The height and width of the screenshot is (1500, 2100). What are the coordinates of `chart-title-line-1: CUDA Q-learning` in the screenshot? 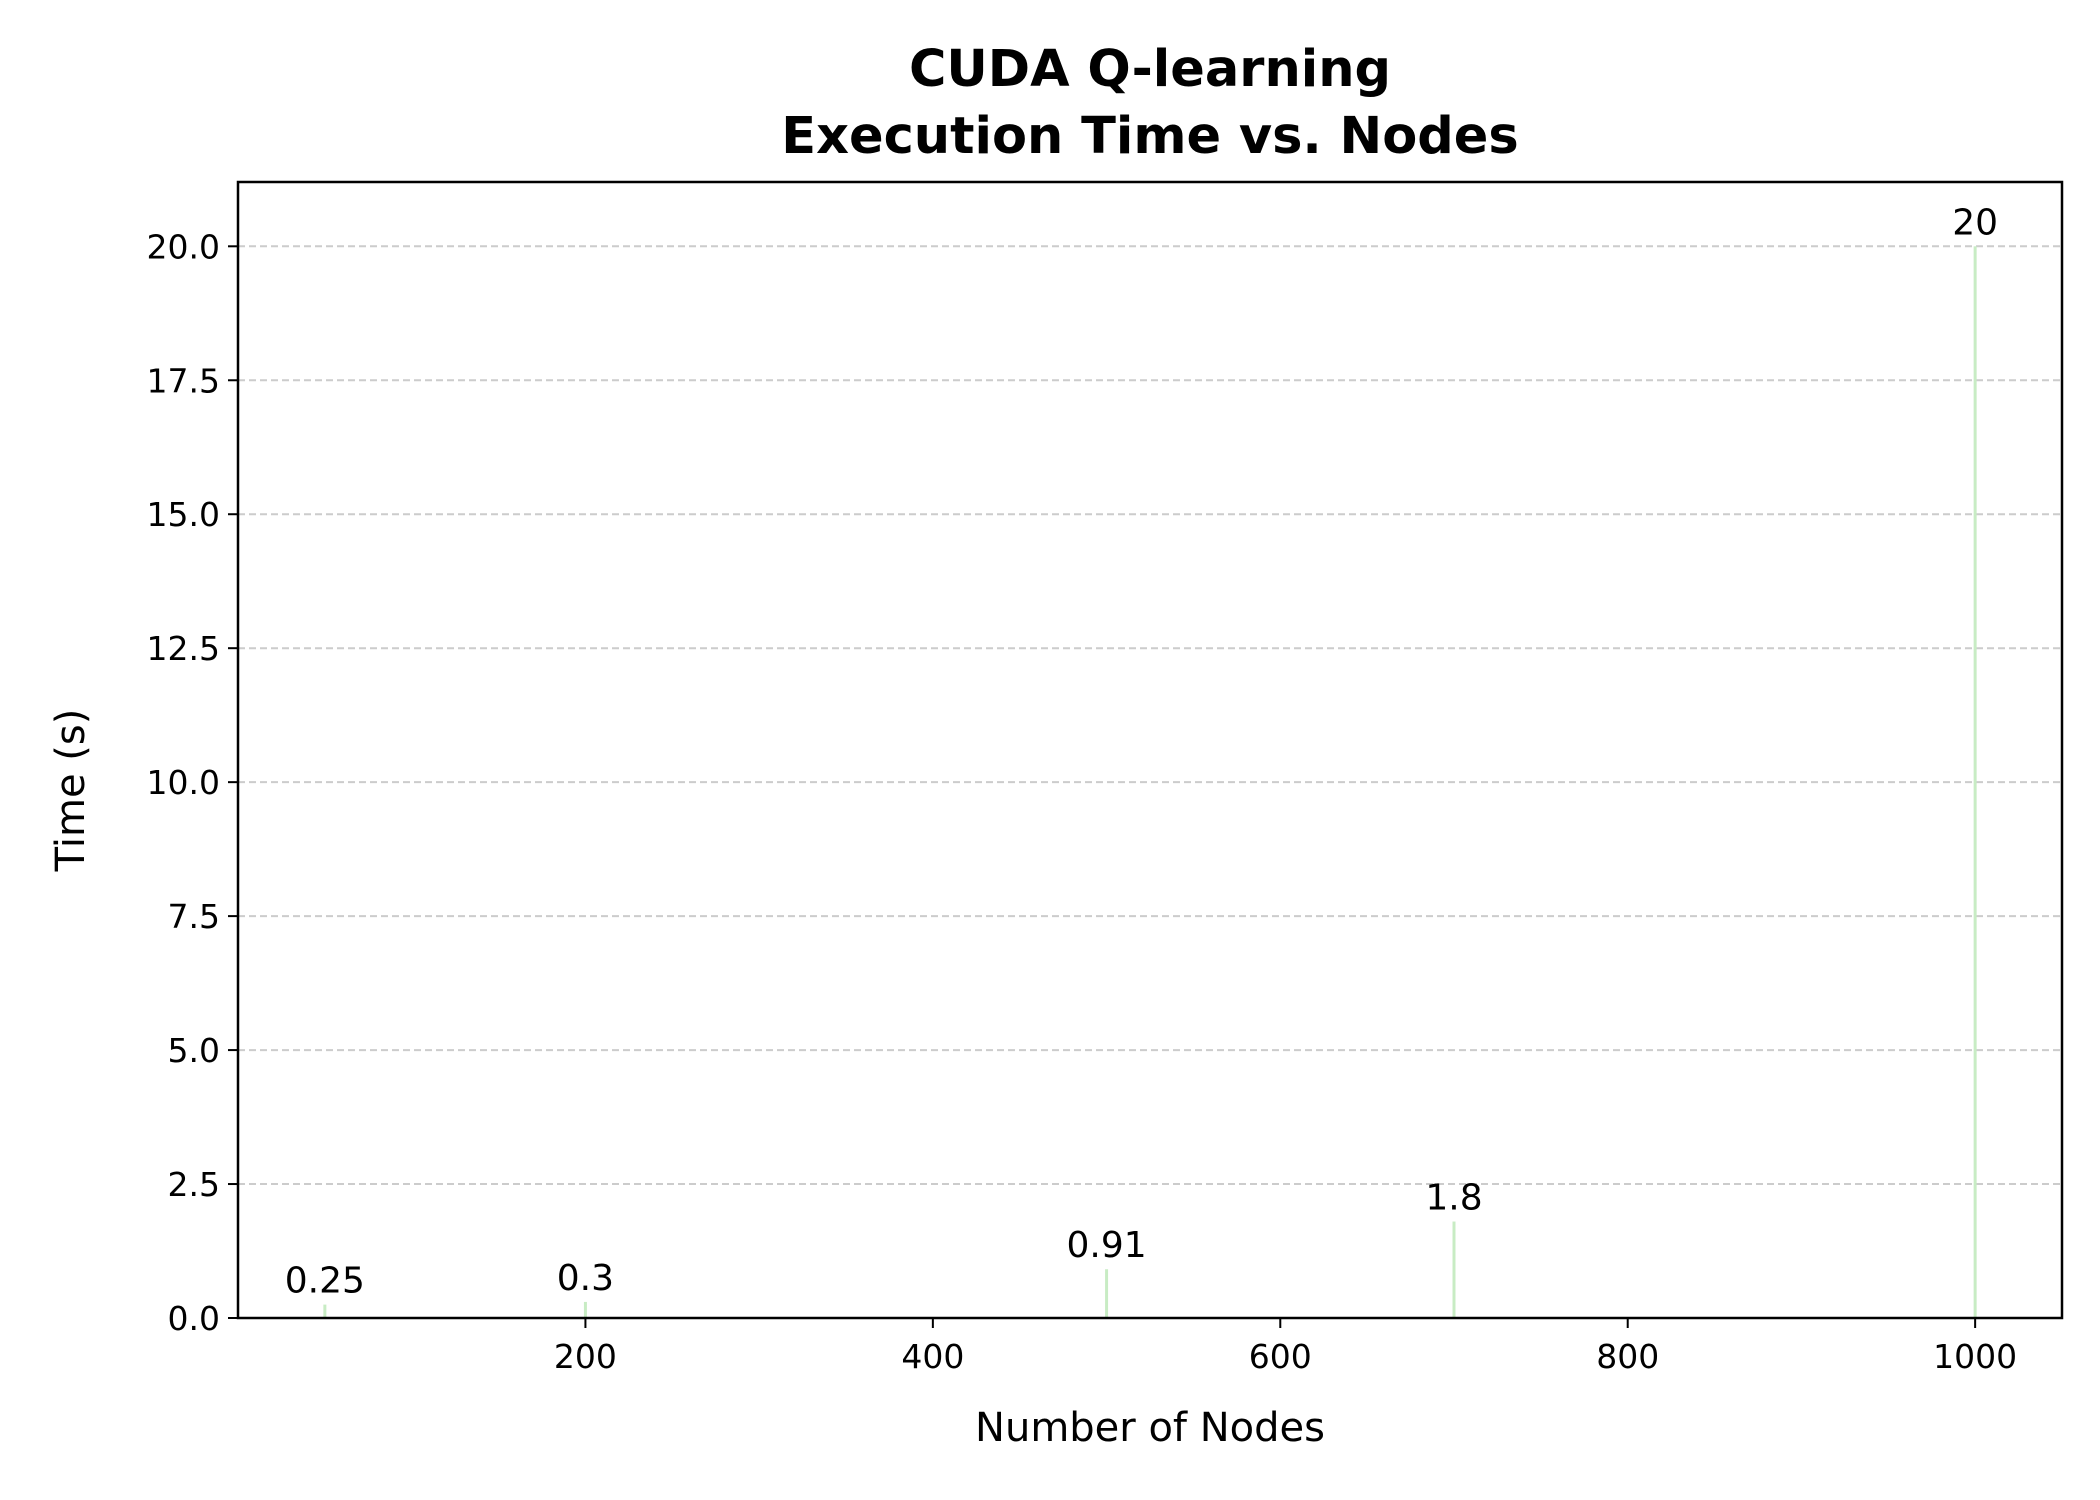 It's located at (1150, 69).